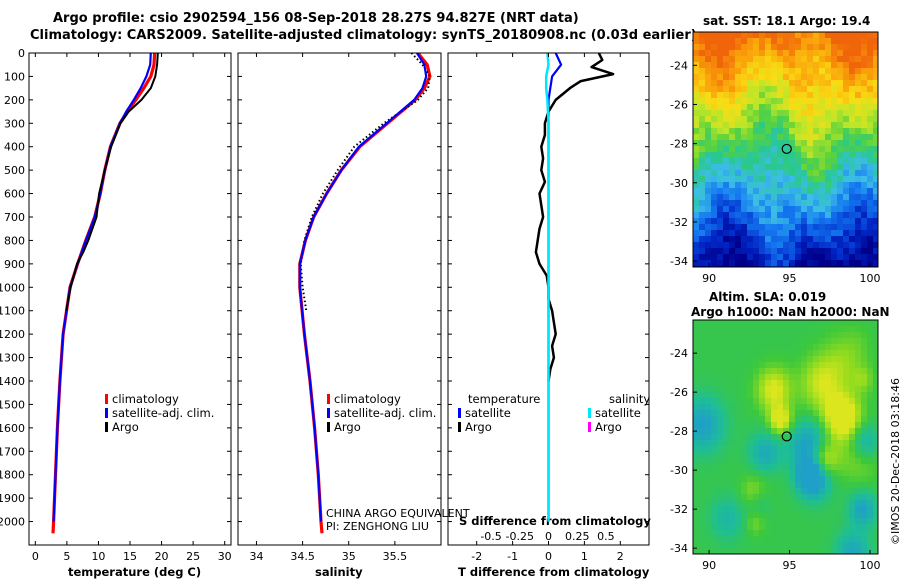 This screenshot has width=900, height=580. I want to click on legend-entry: satellite, so click(488, 413).